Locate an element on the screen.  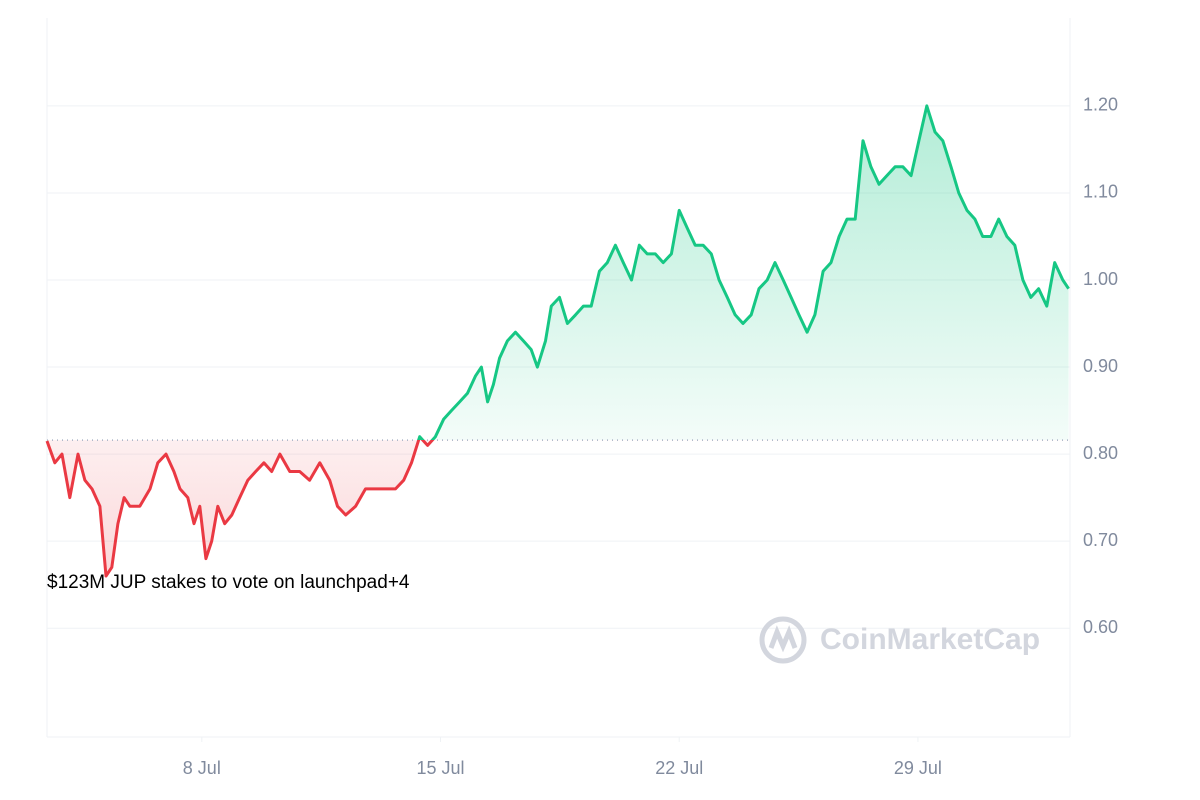
watermark-logo is located at coordinates (783, 640).